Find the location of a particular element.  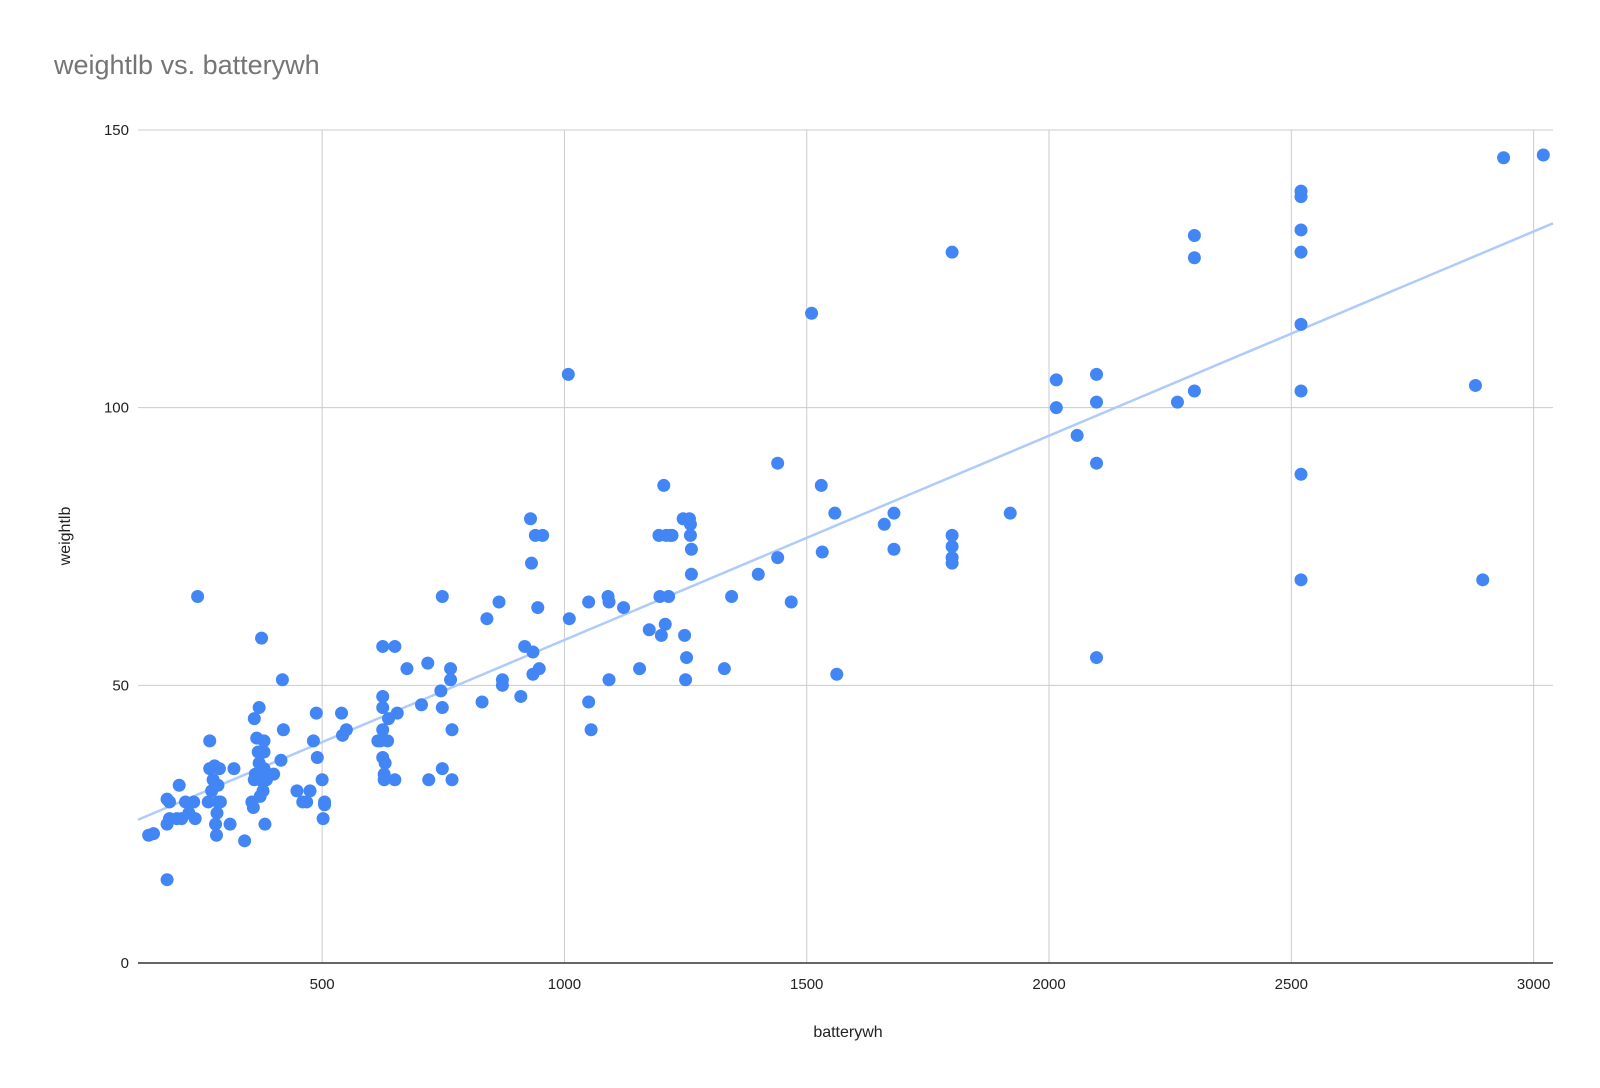

x-tick-label: 2500 is located at coordinates (1291, 984).